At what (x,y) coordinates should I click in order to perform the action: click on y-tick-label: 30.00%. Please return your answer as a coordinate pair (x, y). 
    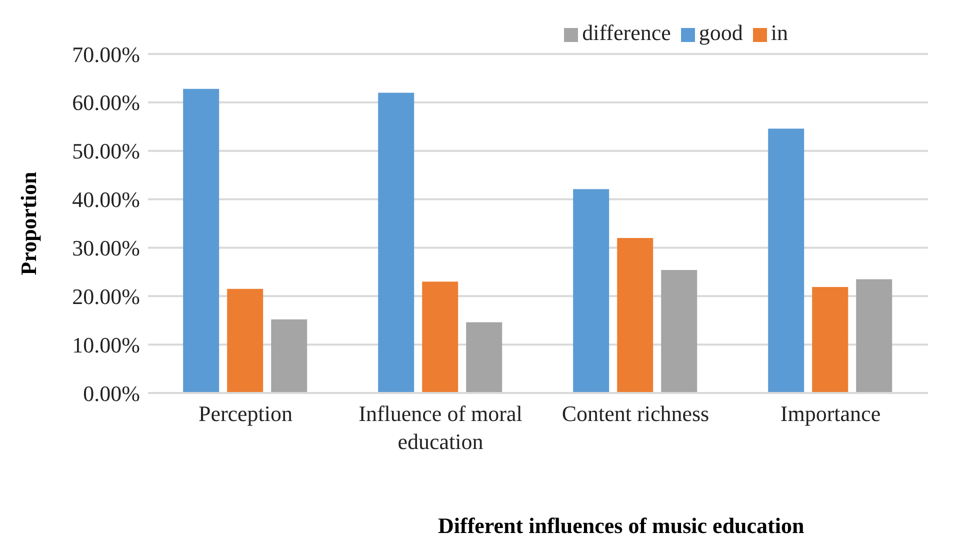
    Looking at the image, I should click on (106, 248).